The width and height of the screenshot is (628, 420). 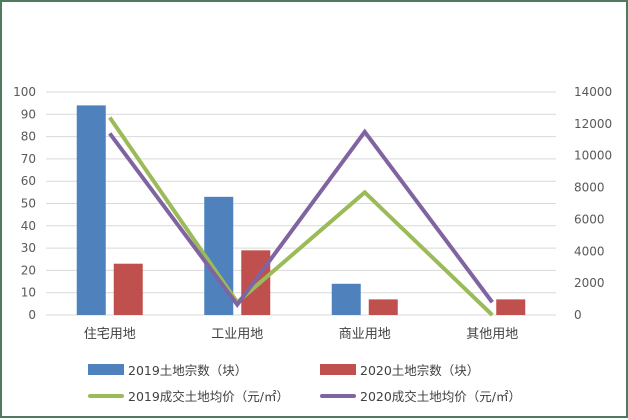 I want to click on right-axis-tick-label: 6000, so click(x=589, y=219).